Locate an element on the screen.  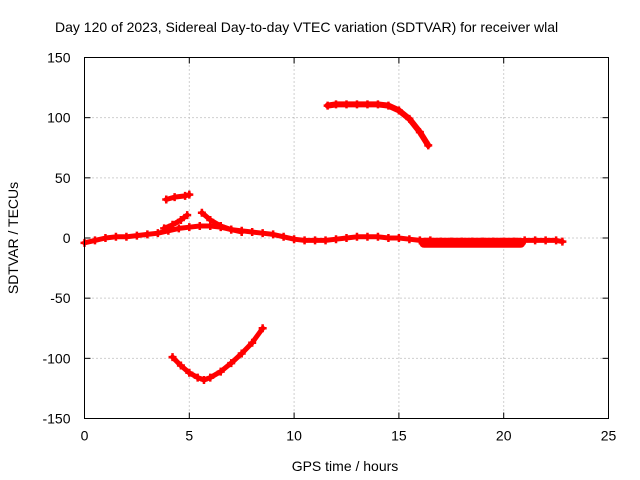
y-tick-label: 50 is located at coordinates (63, 178).